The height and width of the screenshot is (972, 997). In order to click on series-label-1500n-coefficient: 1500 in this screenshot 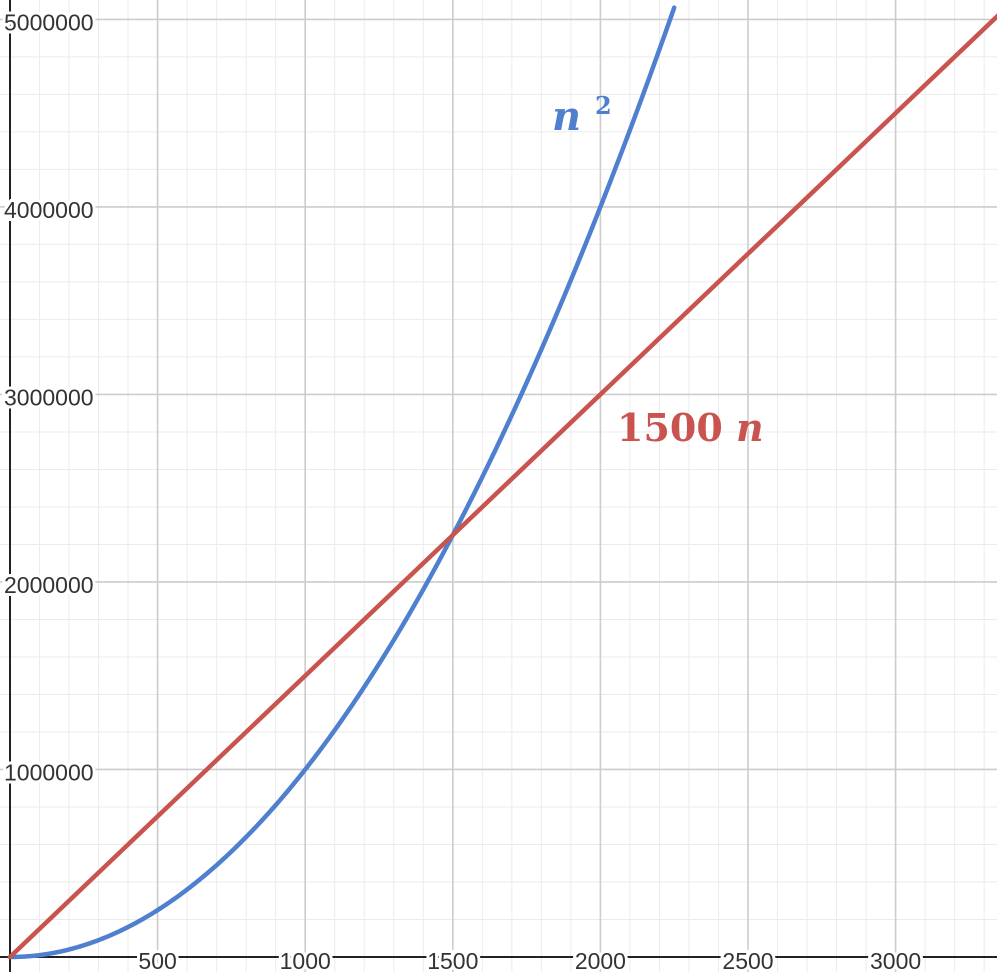, I will do `click(670, 427)`.